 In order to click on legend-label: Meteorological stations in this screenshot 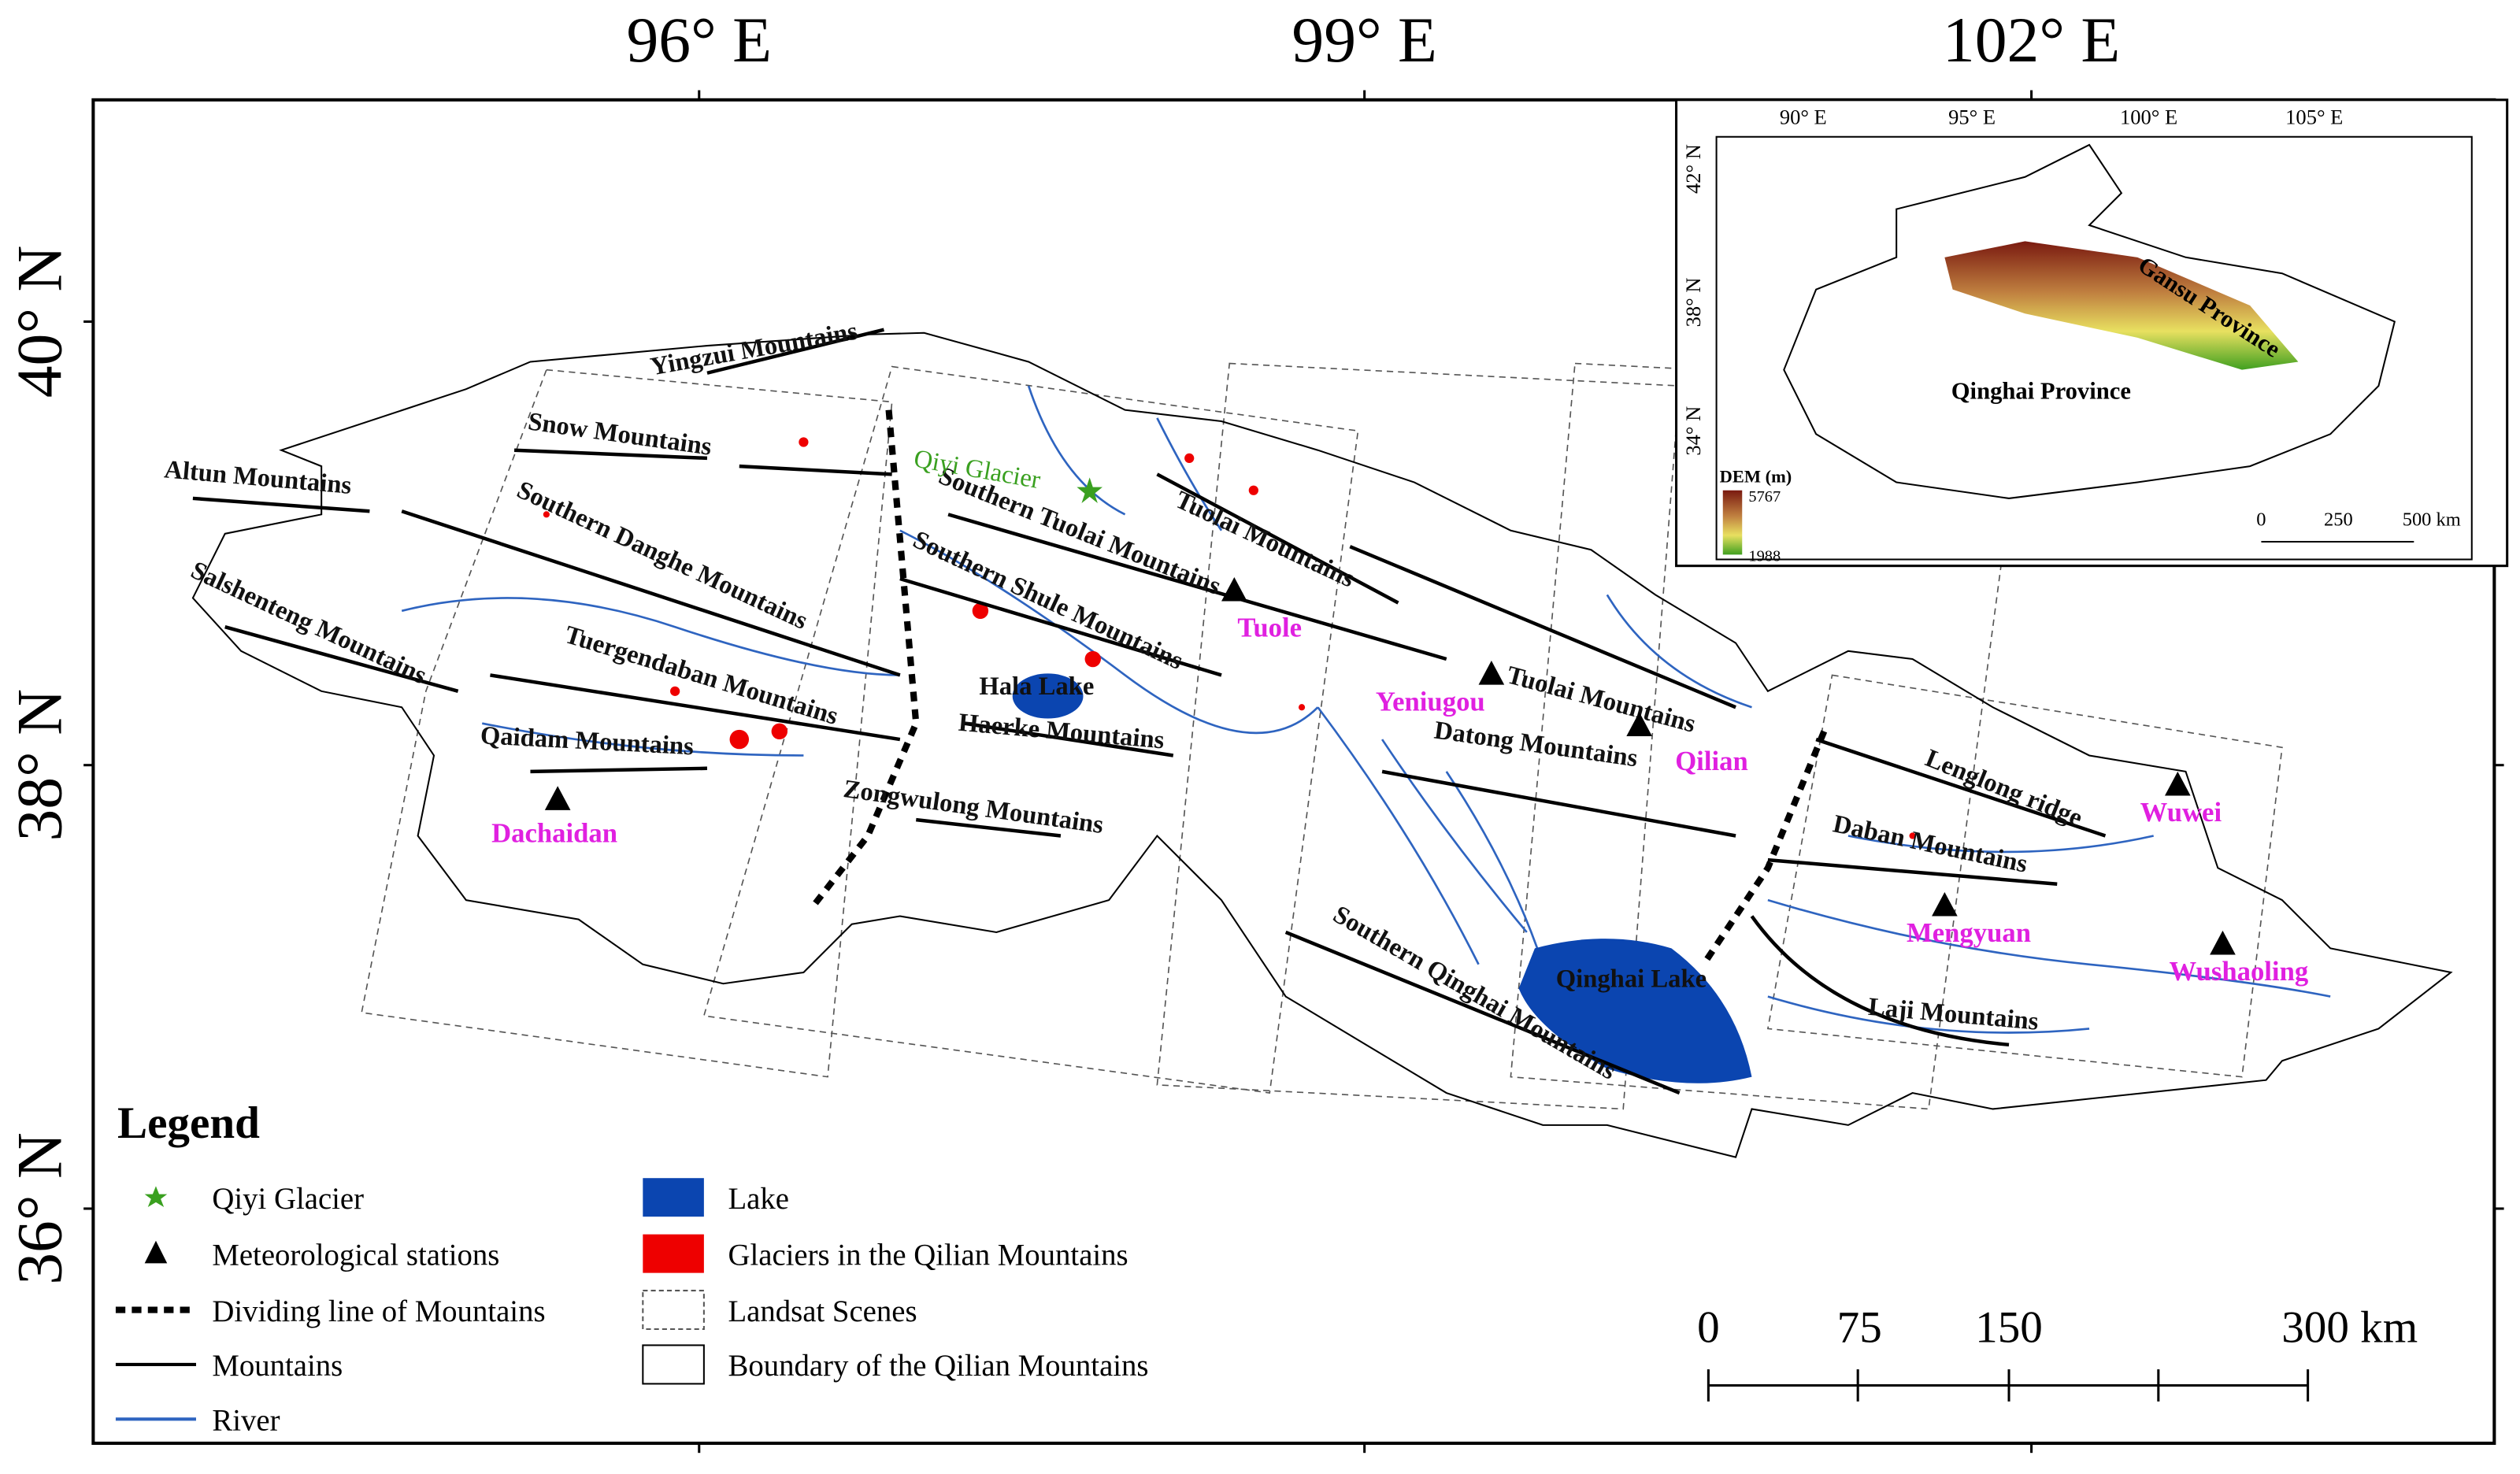, I will do `click(355, 1255)`.